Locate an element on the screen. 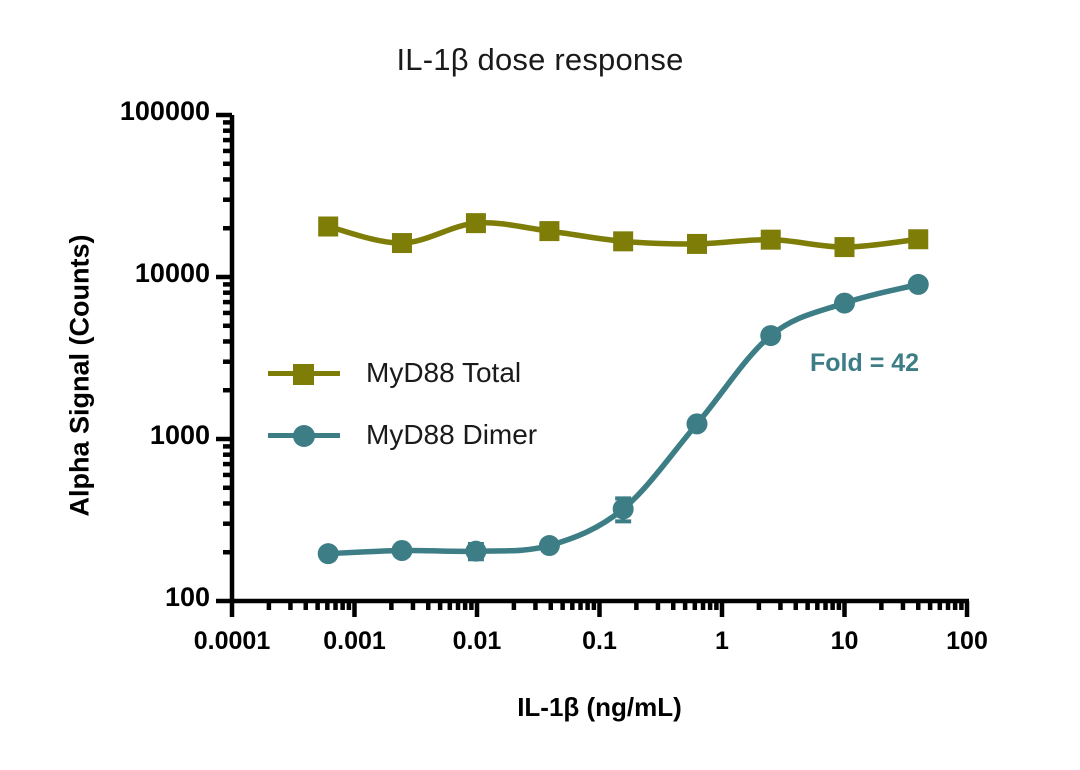  series-total is located at coordinates (623, 235).